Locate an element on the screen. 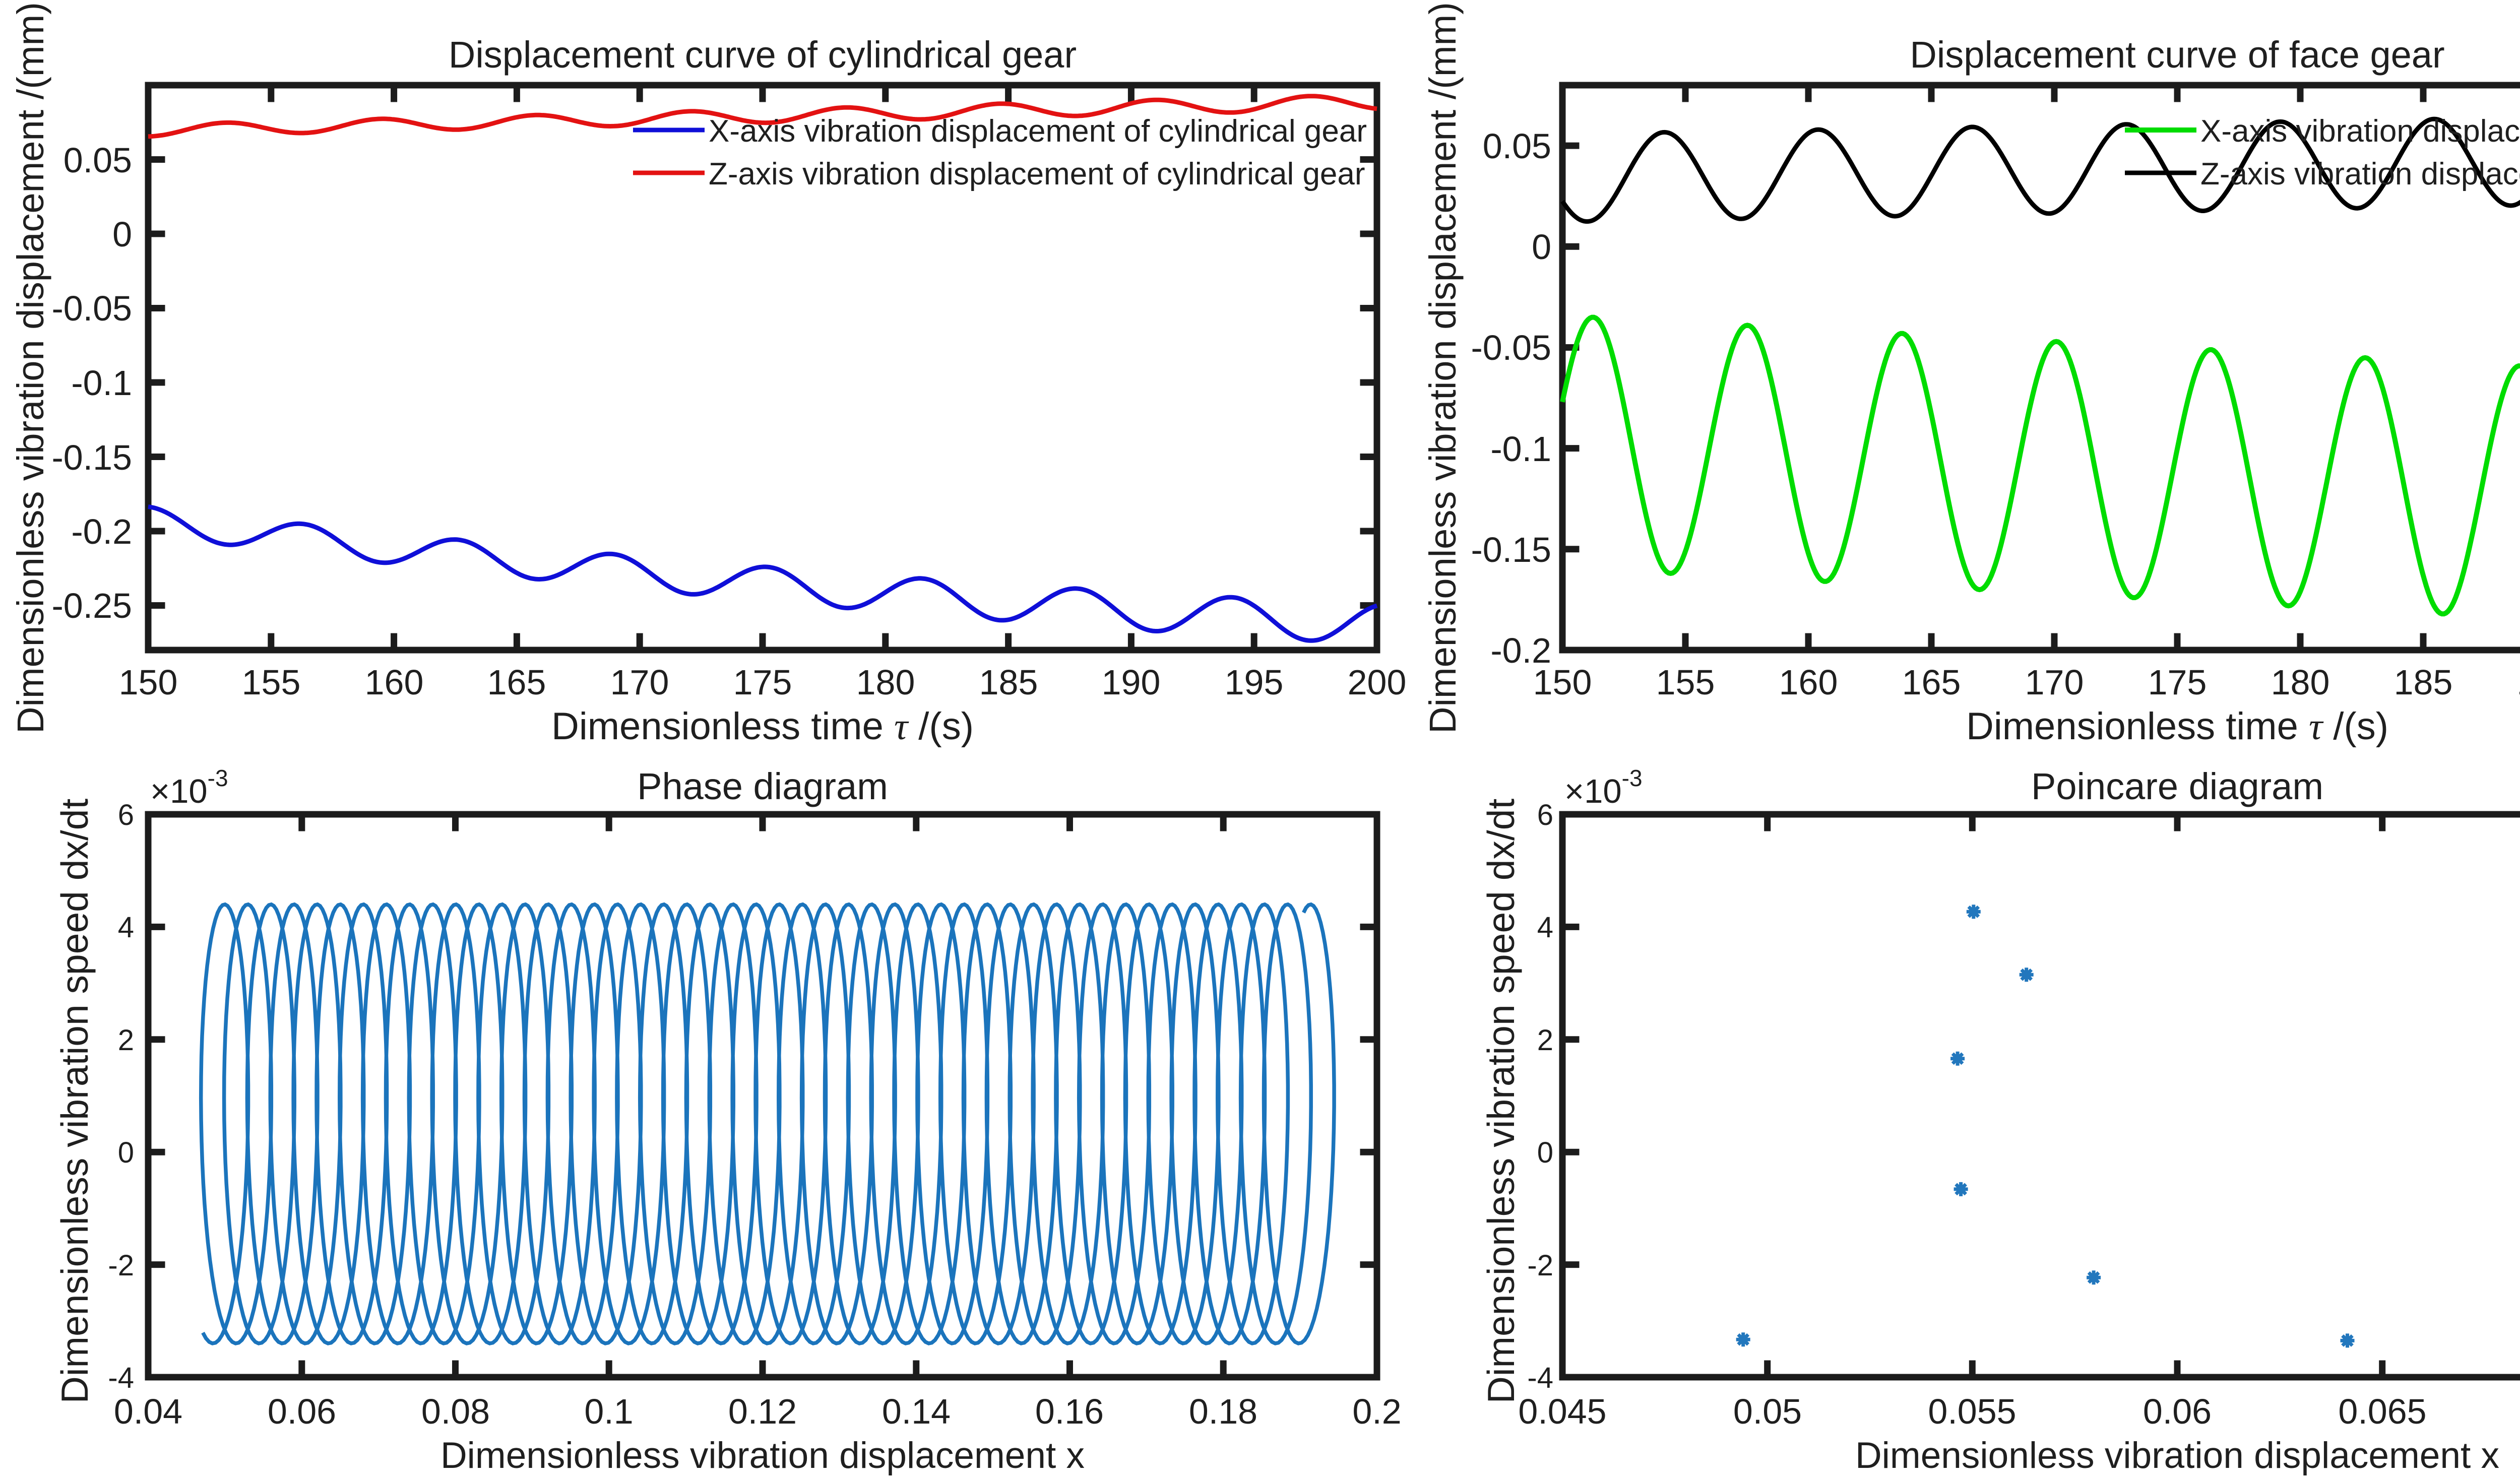 The height and width of the screenshot is (1481, 2520). svg-text: 0.2 is located at coordinates (1376, 1411).